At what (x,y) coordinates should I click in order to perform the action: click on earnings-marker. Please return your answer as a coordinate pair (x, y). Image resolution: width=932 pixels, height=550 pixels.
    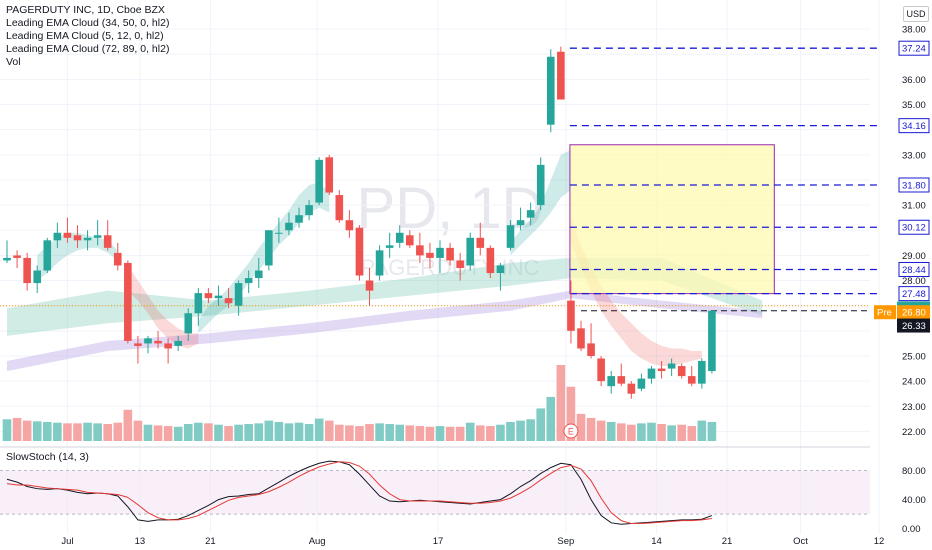
    Looking at the image, I should click on (571, 431).